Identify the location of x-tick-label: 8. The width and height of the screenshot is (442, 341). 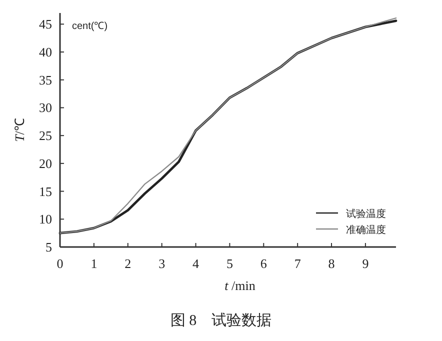
(331, 263).